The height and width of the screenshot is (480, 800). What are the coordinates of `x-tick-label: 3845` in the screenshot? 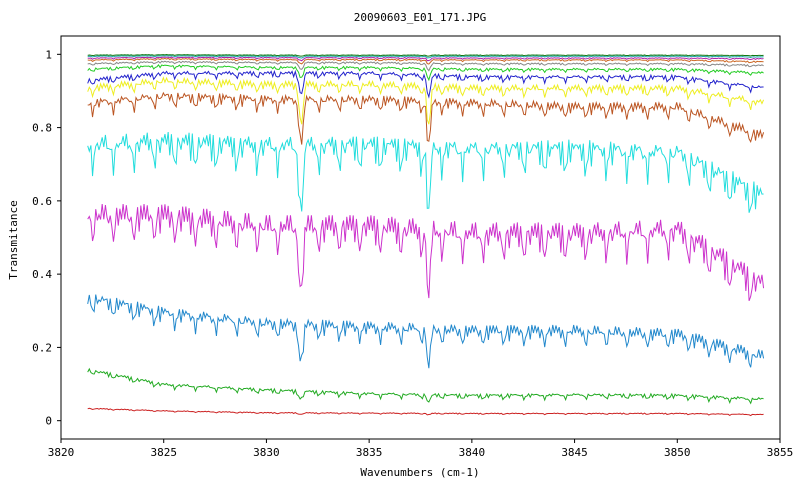 It's located at (574, 452).